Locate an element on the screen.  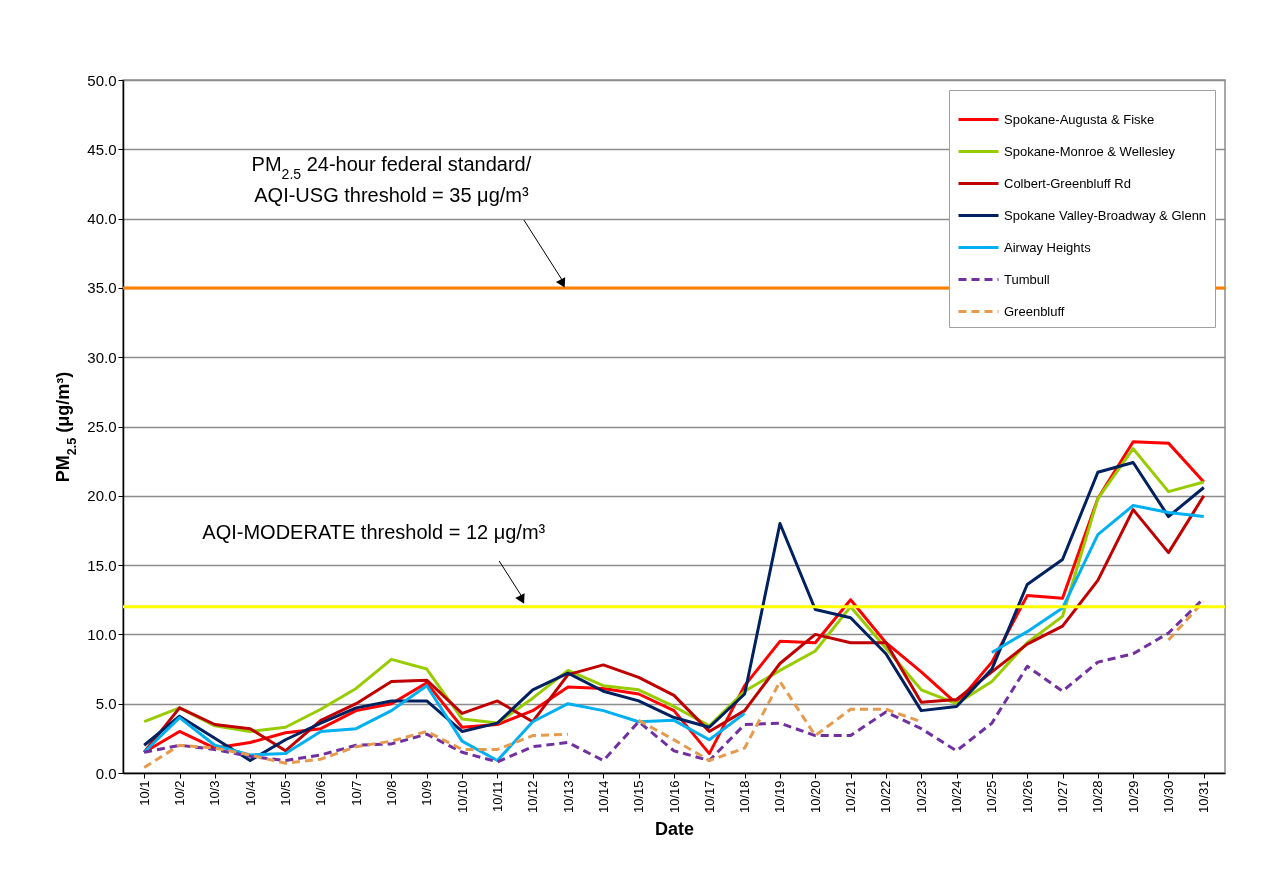
y-tick-label: 10.0 is located at coordinates (102, 634).